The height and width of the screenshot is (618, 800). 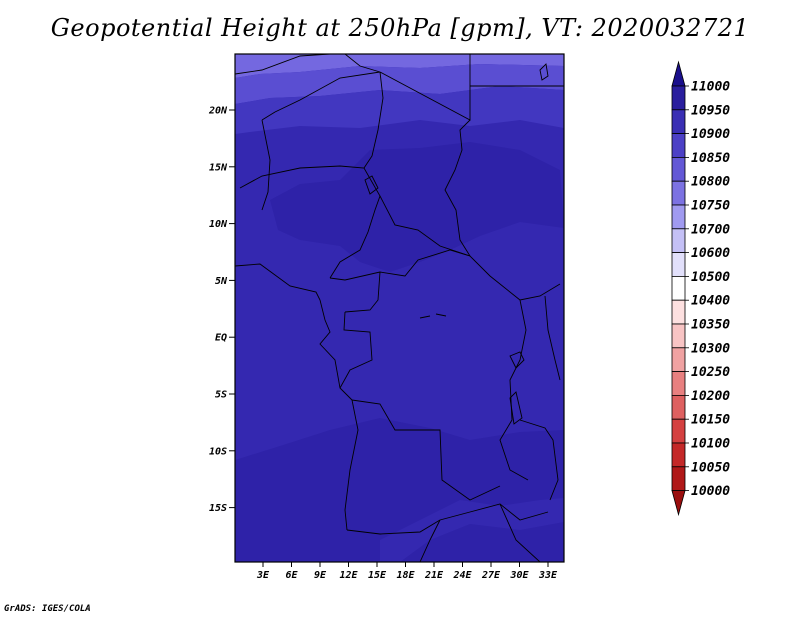 What do you see at coordinates (710, 87) in the screenshot?
I see `colorbar-label: 11000` at bounding box center [710, 87].